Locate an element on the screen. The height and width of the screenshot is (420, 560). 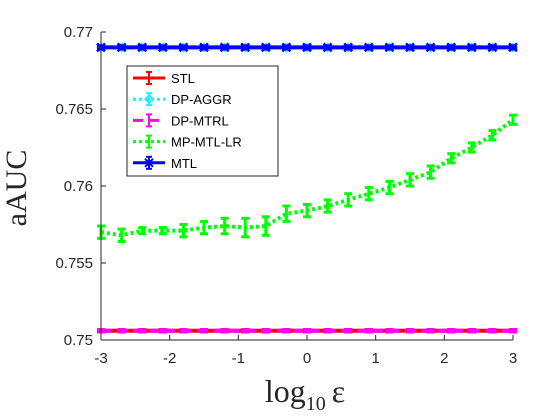
legend-label: MP-MTL-LR is located at coordinates (206, 142).